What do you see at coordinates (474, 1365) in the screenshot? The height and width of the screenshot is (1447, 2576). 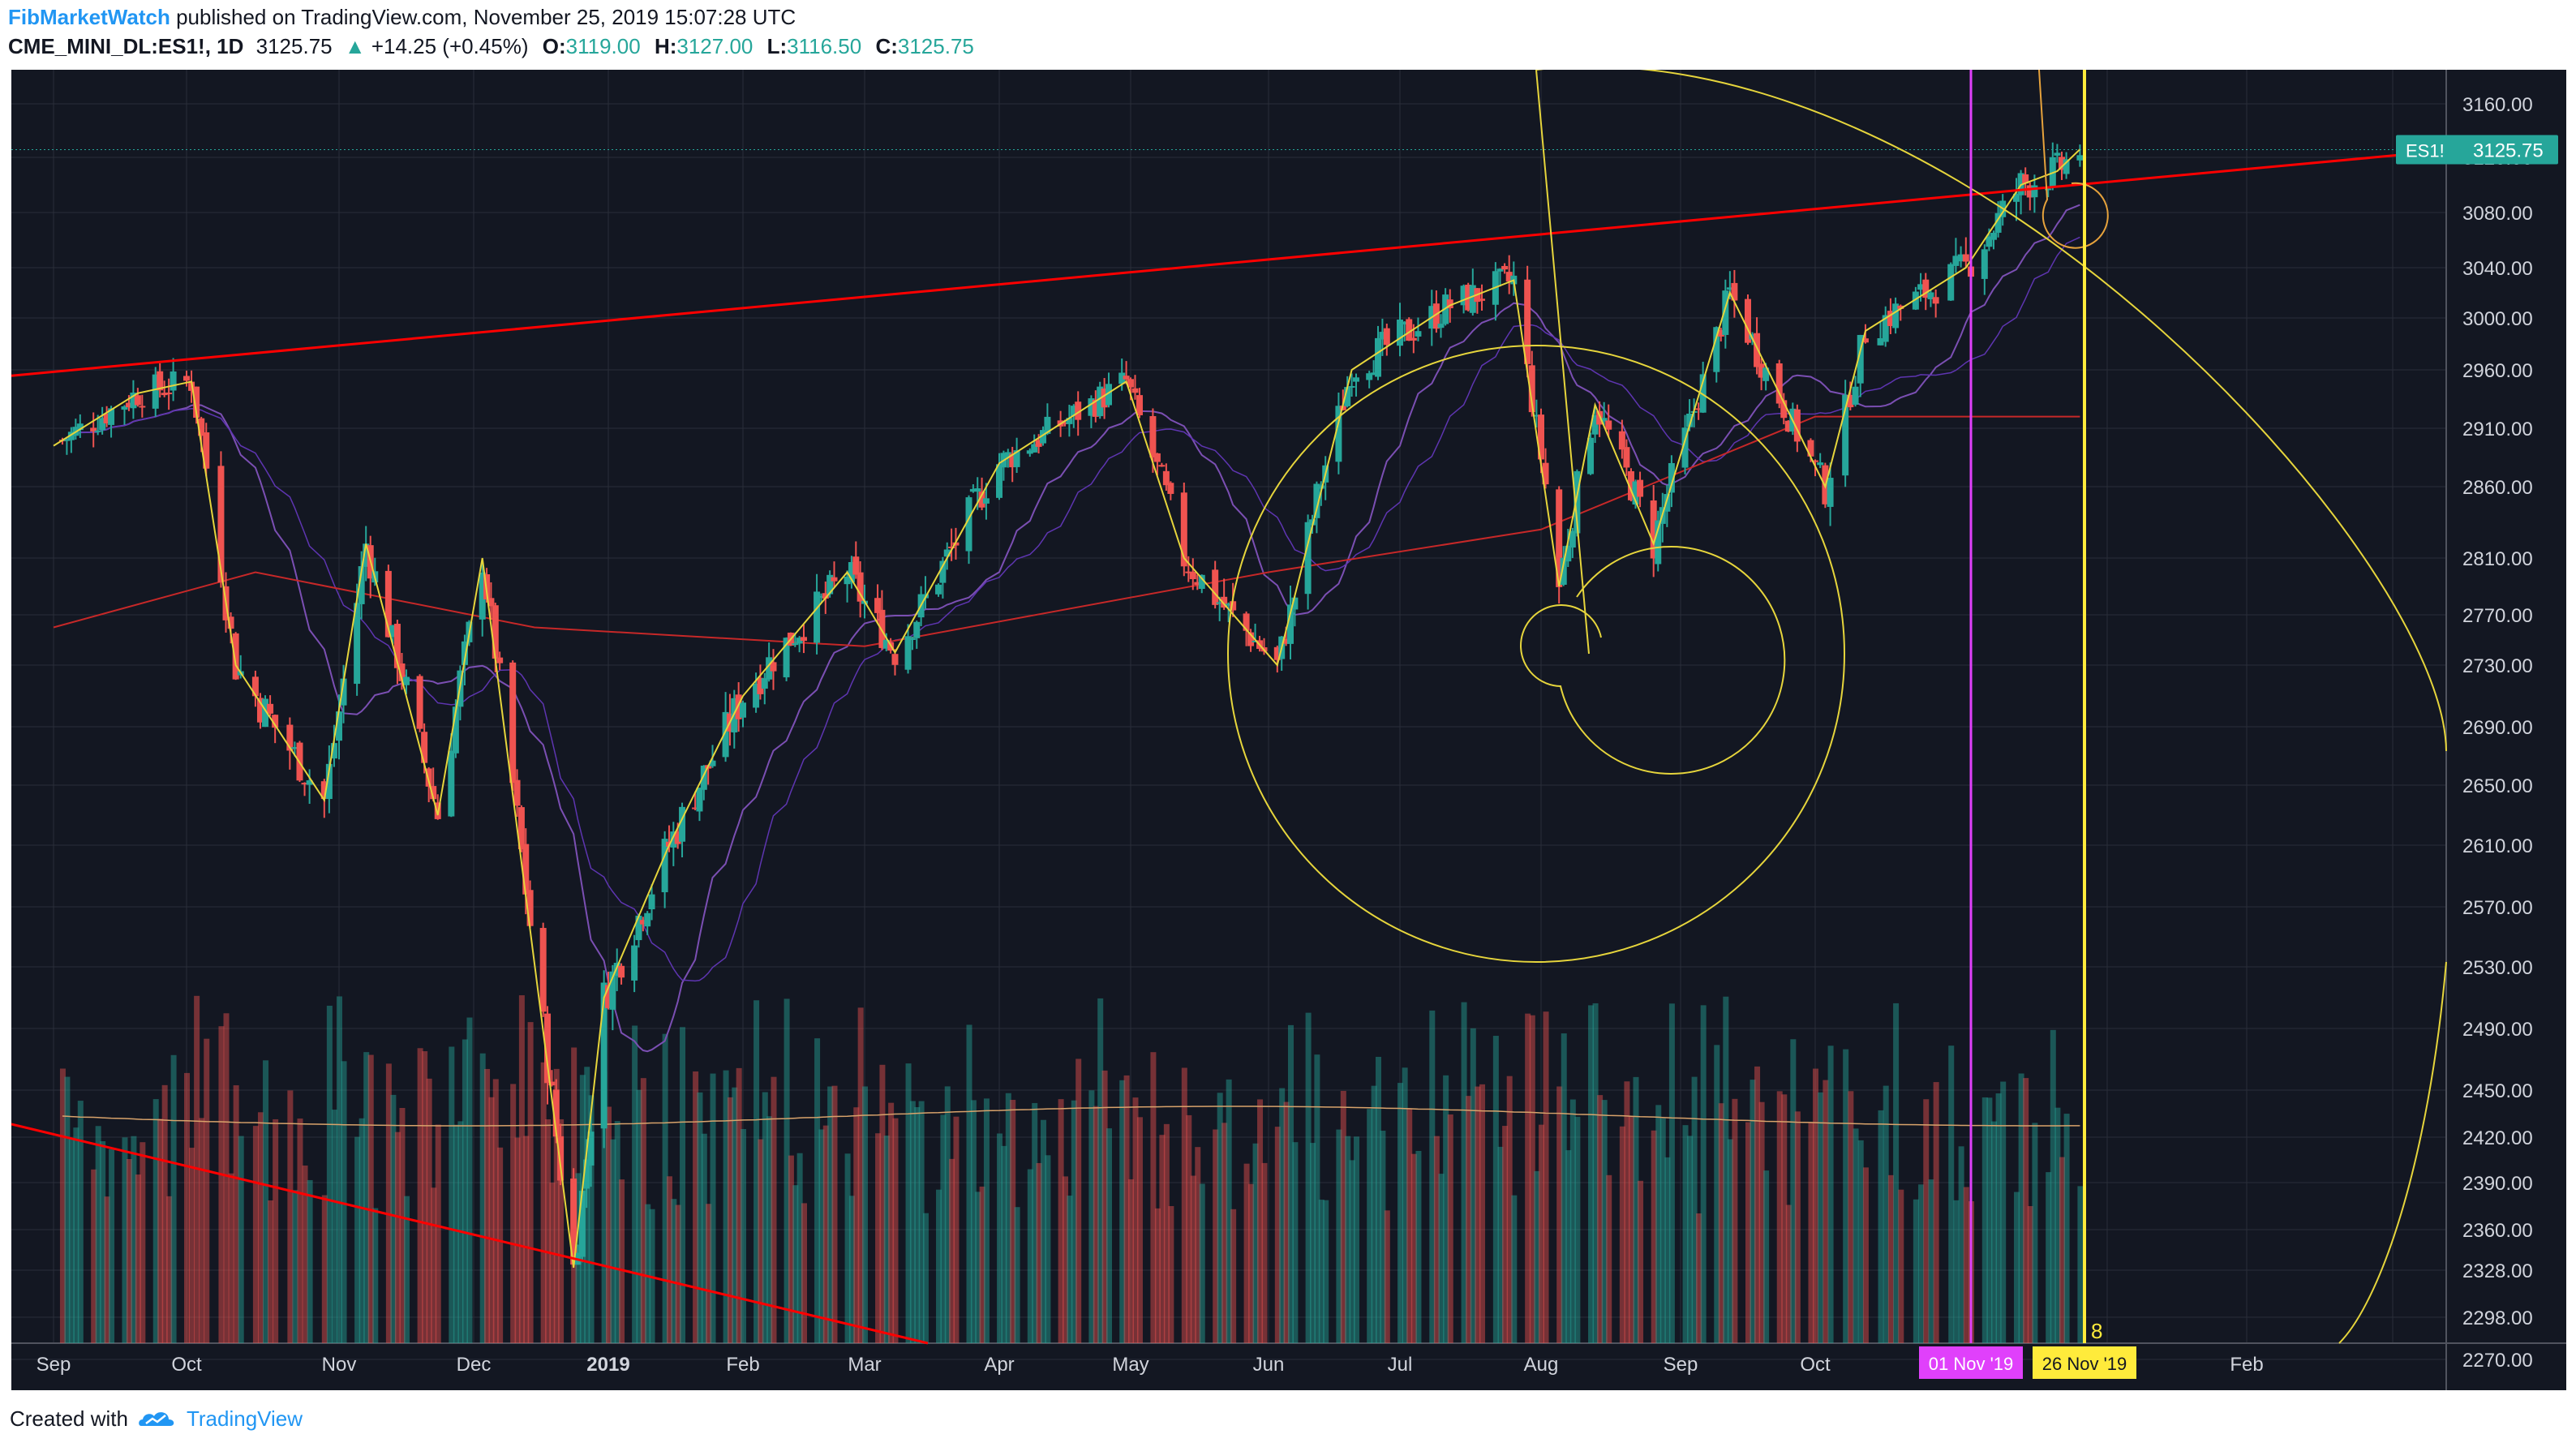 I see `time-tick-label: Dec` at bounding box center [474, 1365].